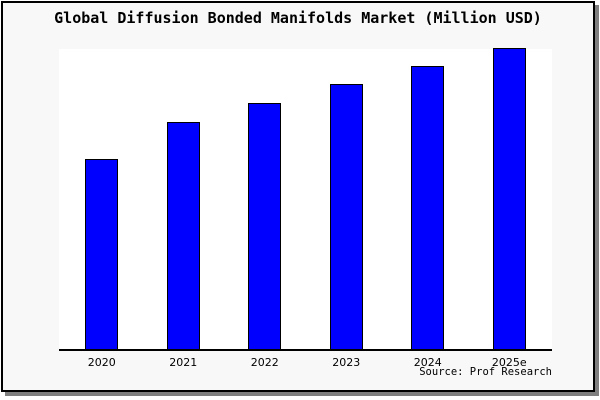 The width and height of the screenshot is (600, 400). Describe the element at coordinates (428, 207) in the screenshot. I see `bar-2024` at that location.